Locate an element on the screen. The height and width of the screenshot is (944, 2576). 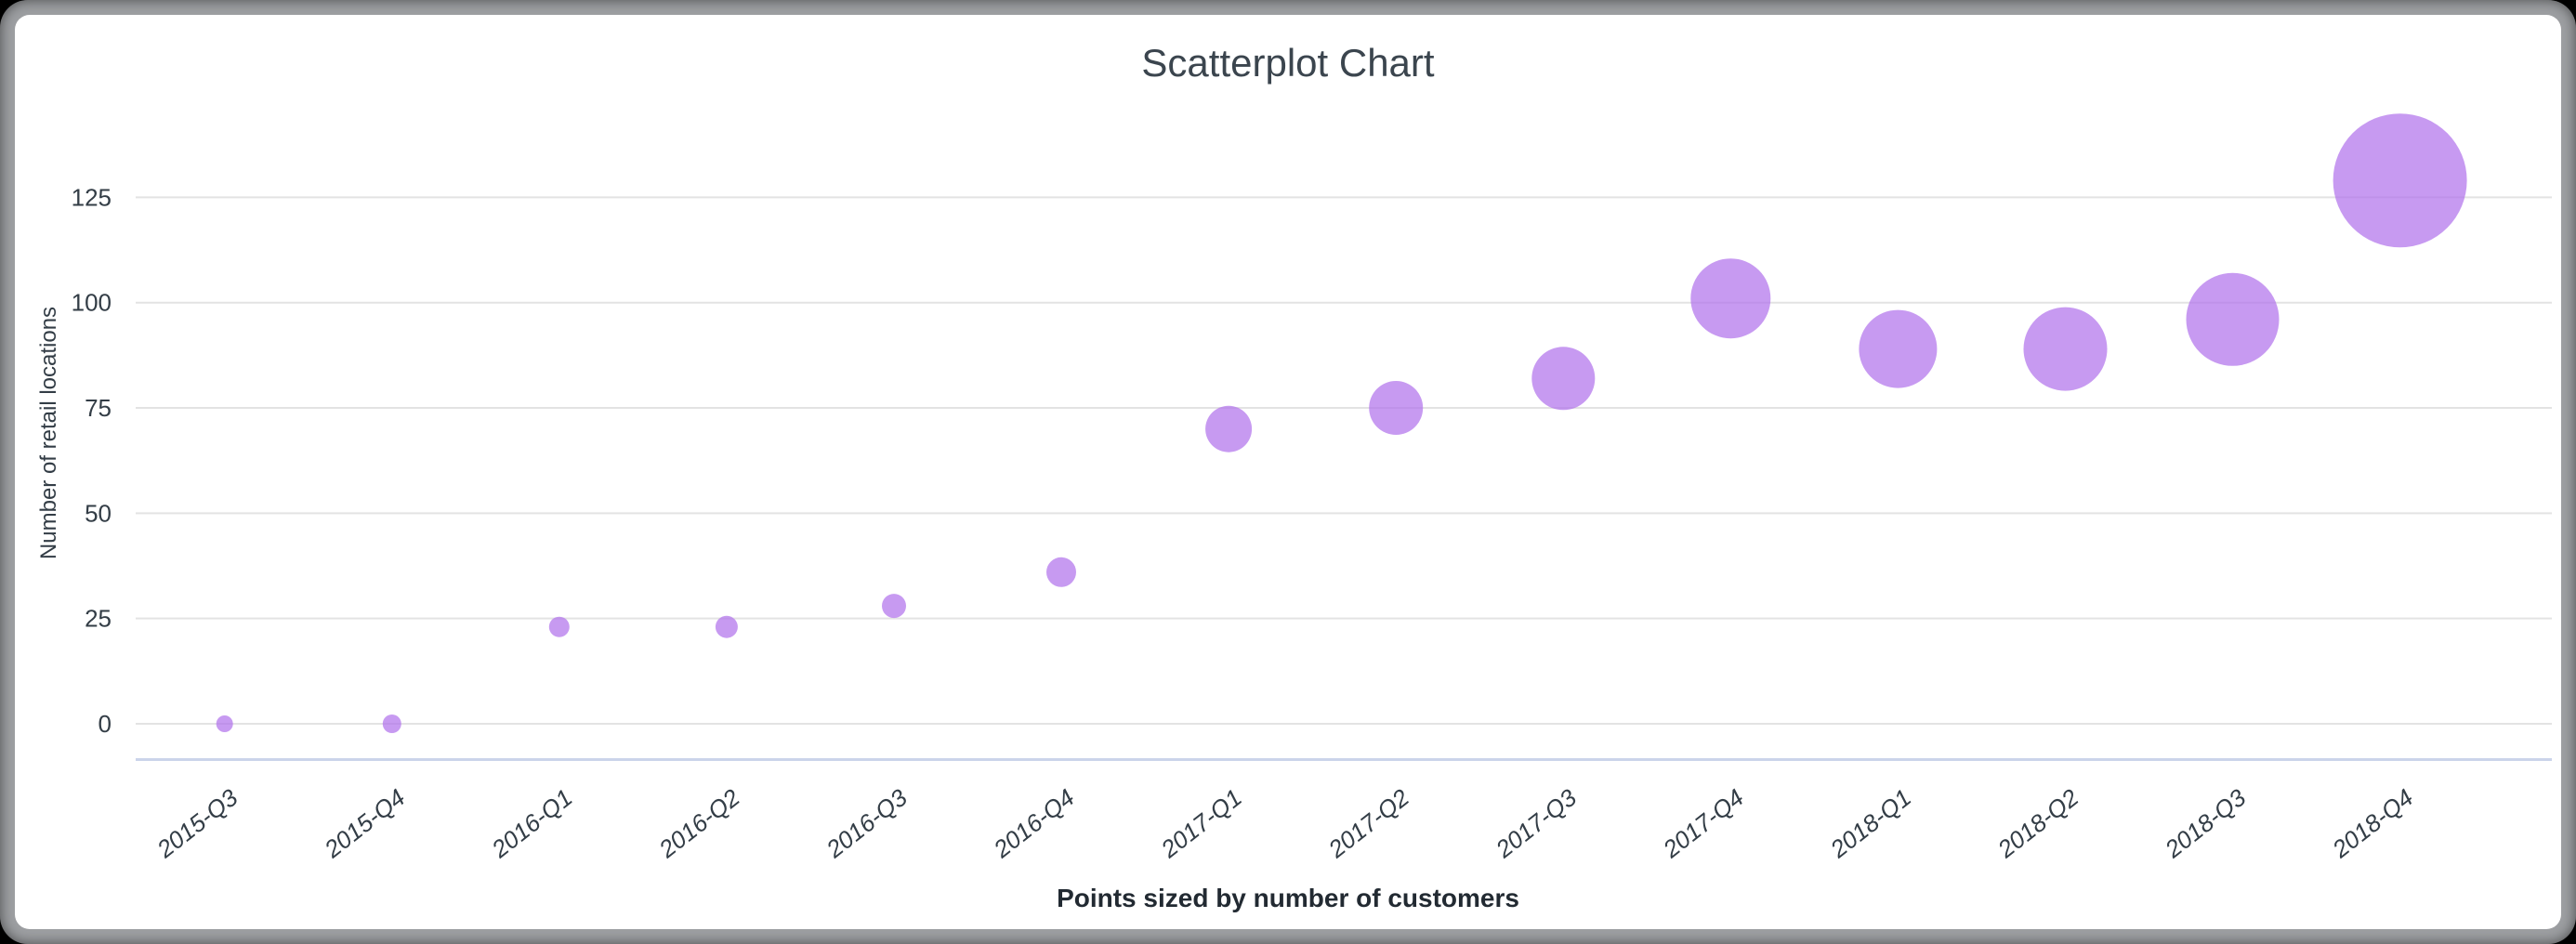
x-tick-label: 2016-Q4 is located at coordinates (1034, 823).